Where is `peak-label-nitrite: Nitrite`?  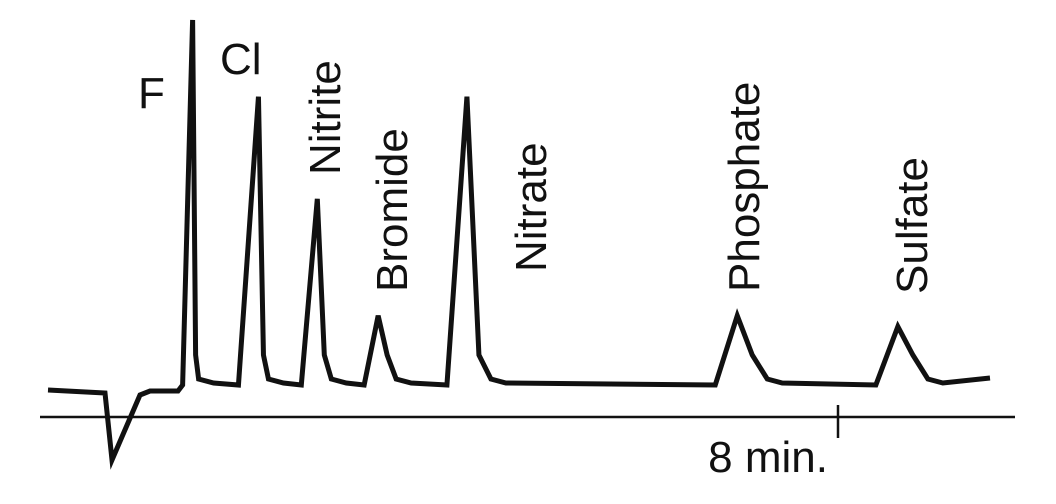 peak-label-nitrite: Nitrite is located at coordinates (325, 117).